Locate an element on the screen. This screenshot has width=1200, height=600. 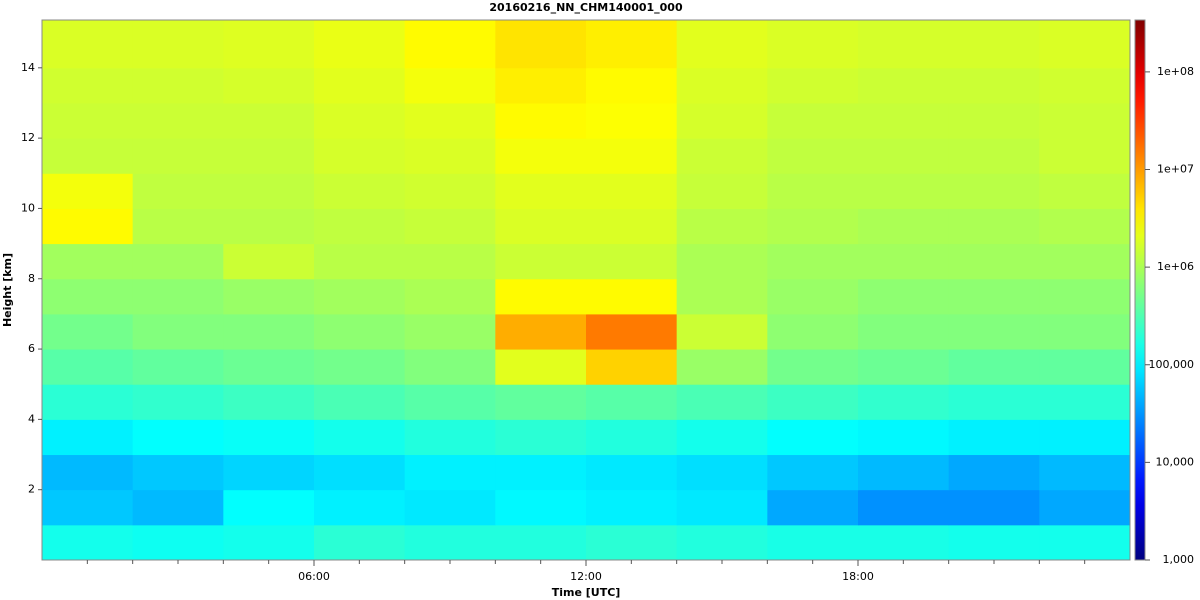
colorbar-tick-label: 10,000 is located at coordinates (1175, 461).